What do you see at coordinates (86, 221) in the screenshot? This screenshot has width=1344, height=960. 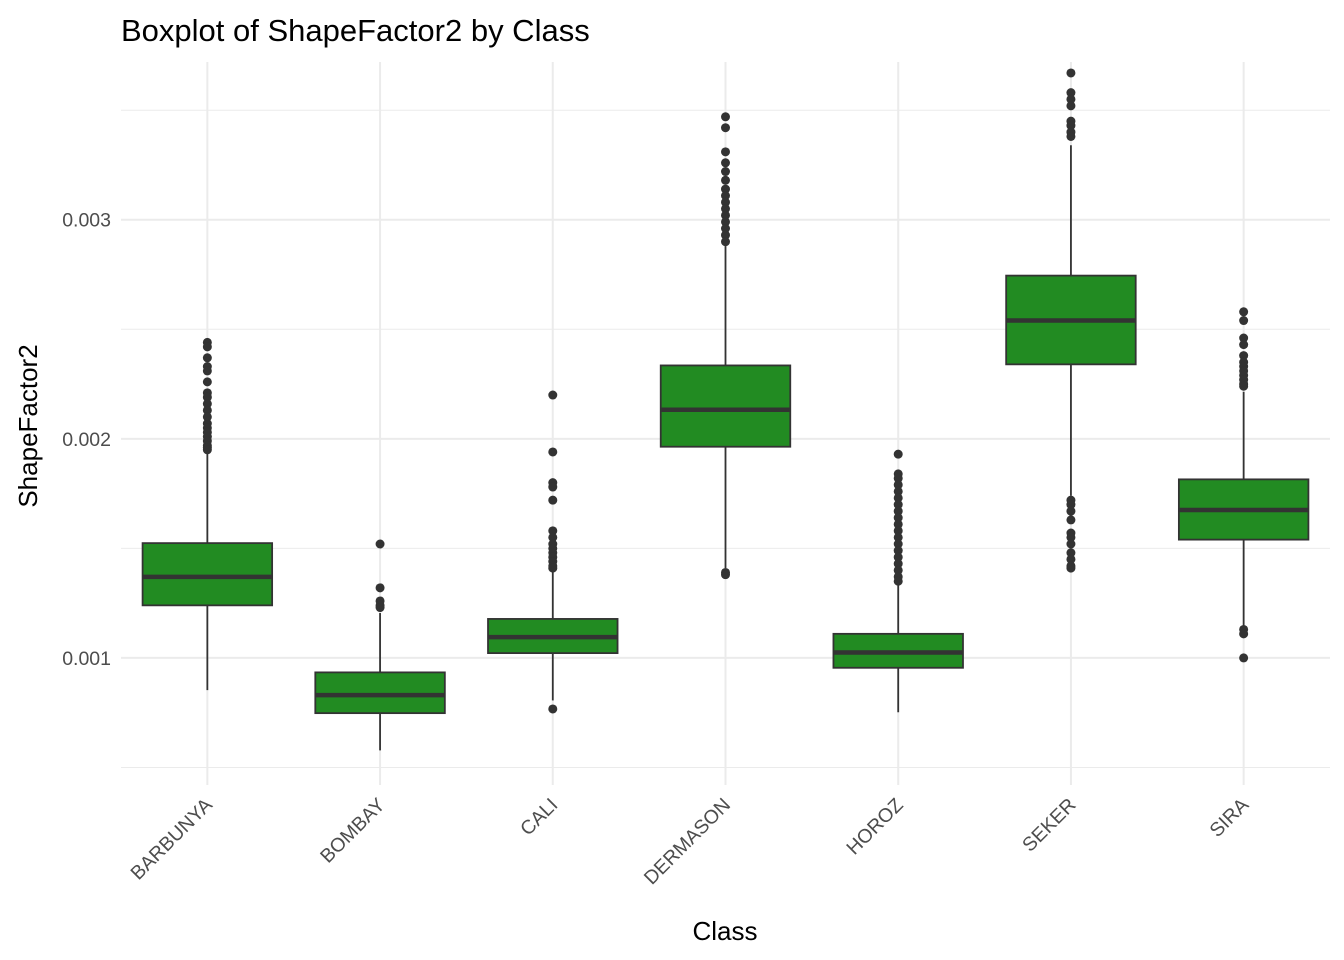 I see `y-tick-label: 0.003` at bounding box center [86, 221].